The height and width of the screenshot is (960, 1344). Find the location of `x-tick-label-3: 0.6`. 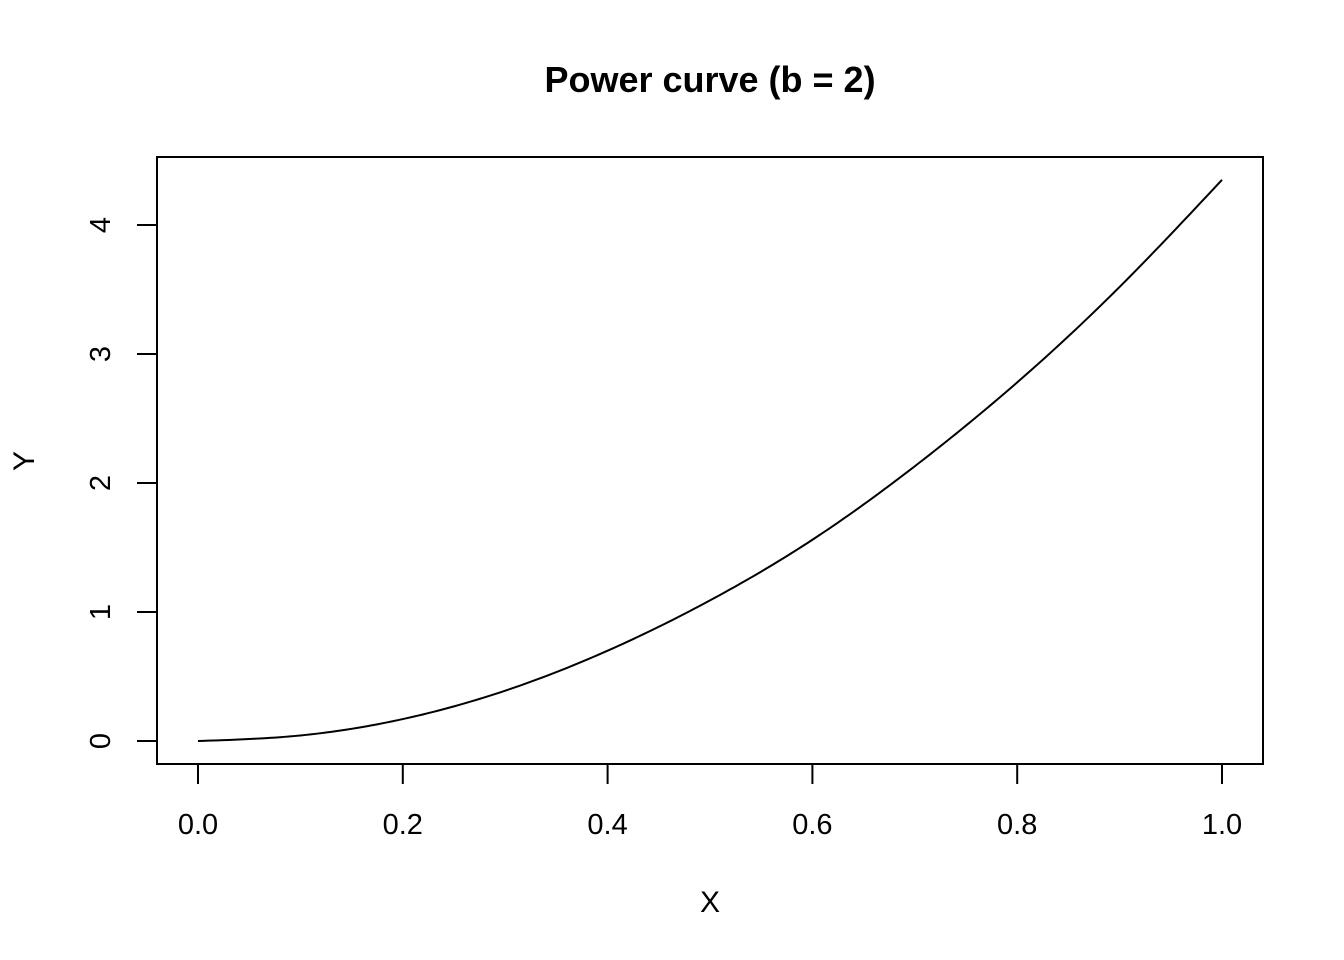

x-tick-label-3: 0.6 is located at coordinates (812, 825).